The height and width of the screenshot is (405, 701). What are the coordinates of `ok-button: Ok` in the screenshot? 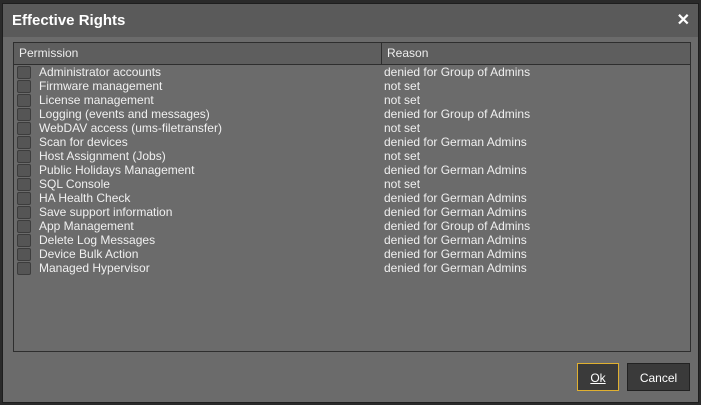 It's located at (598, 377).